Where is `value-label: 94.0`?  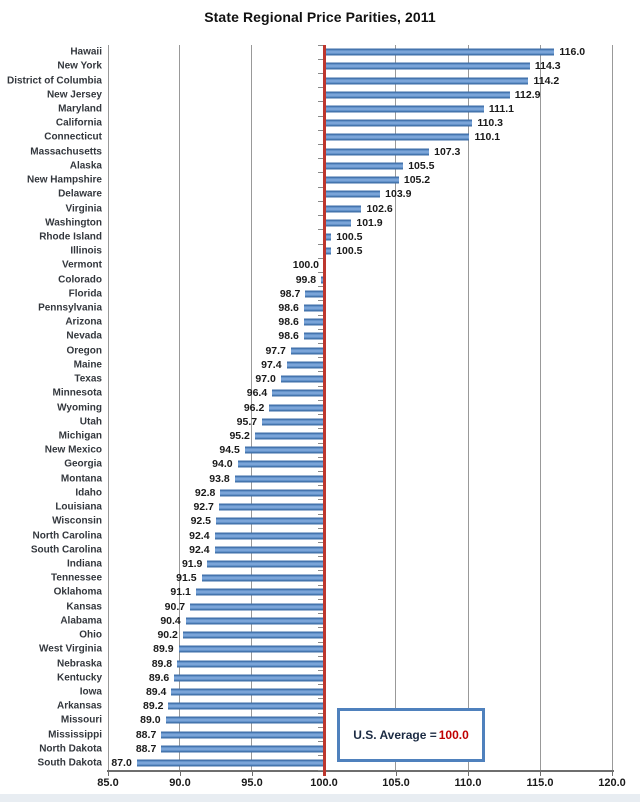 value-label: 94.0 is located at coordinates (222, 464).